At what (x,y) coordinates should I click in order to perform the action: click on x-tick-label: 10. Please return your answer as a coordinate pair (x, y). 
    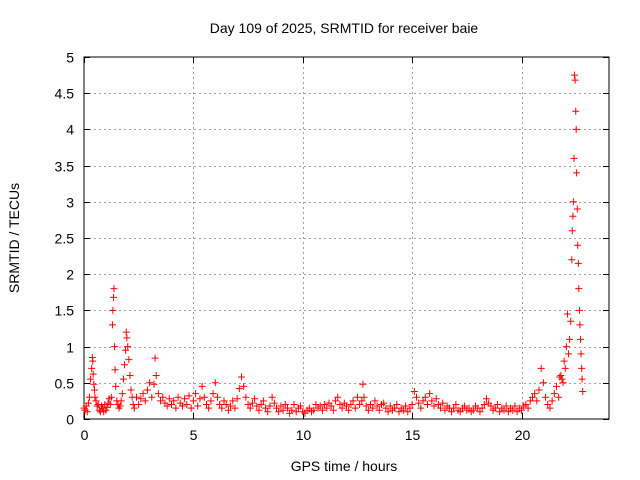
    Looking at the image, I should click on (304, 435).